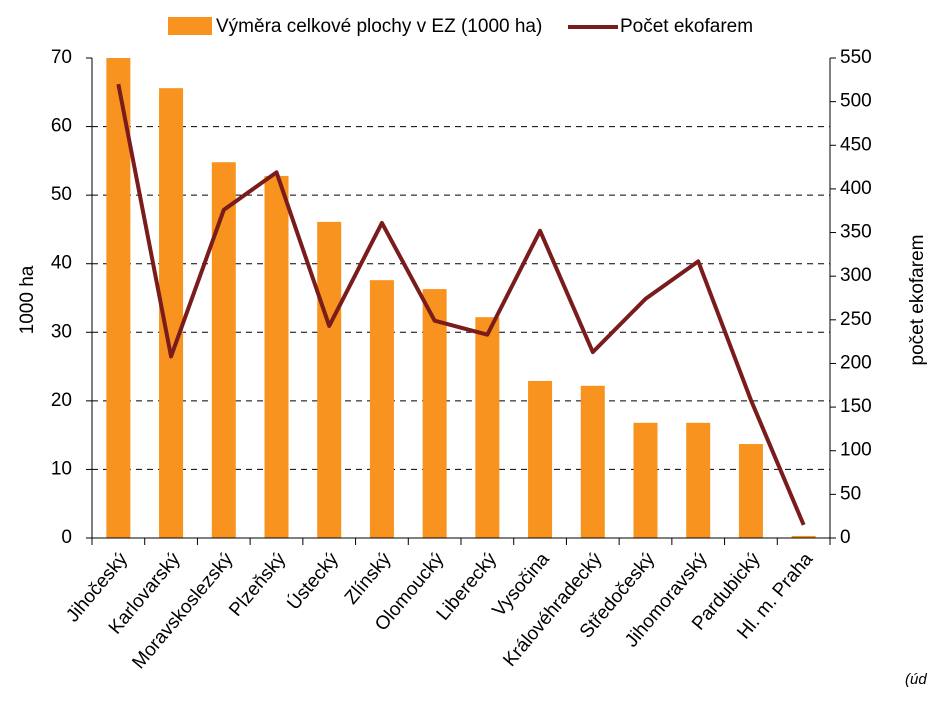  What do you see at coordinates (686, 26) in the screenshot?
I see `legend-label: Počet ekofarem` at bounding box center [686, 26].